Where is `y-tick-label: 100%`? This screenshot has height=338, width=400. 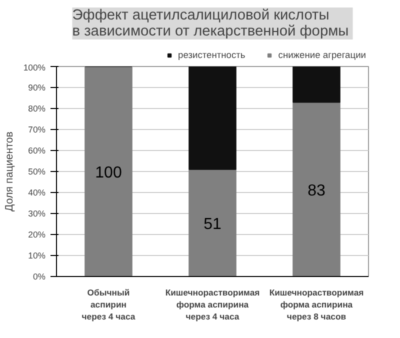 y-tick-label: 100% is located at coordinates (34, 67).